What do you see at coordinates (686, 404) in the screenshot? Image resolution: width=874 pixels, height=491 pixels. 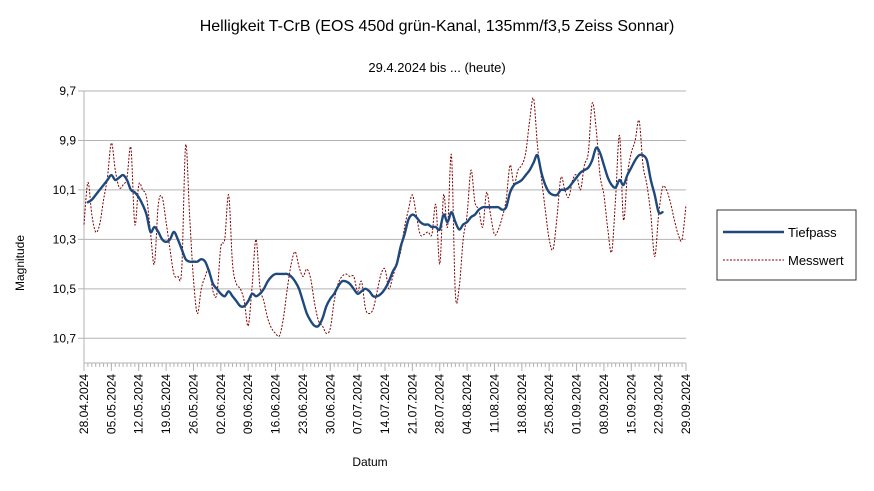 I see `x-tick-label: 29.09.2024` at bounding box center [686, 404].